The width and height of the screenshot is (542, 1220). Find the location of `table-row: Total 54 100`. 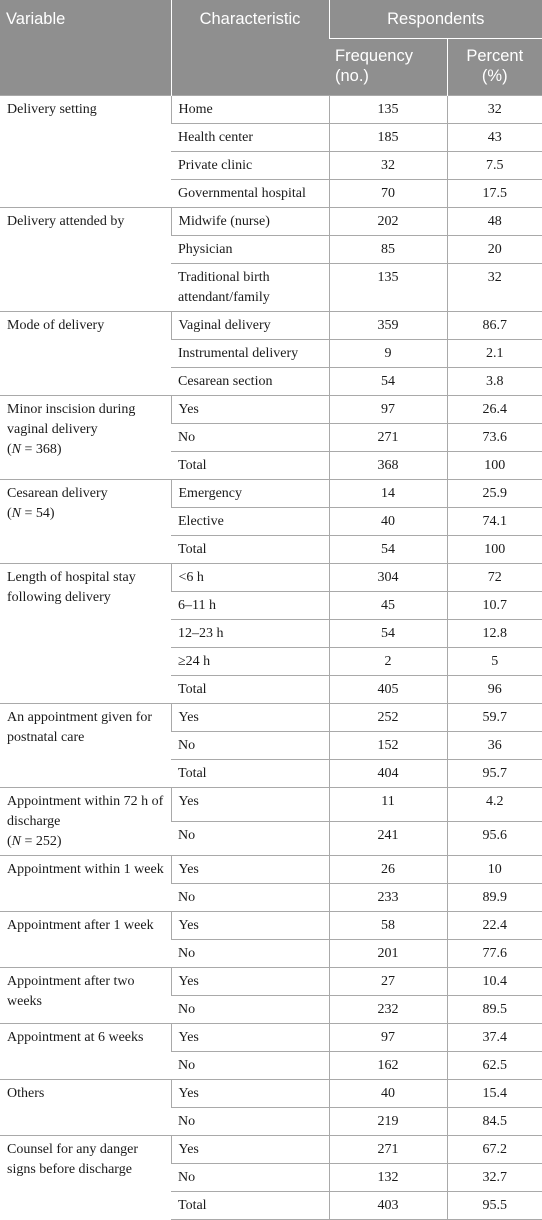

table-row: Total 54 100 is located at coordinates (271, 549).